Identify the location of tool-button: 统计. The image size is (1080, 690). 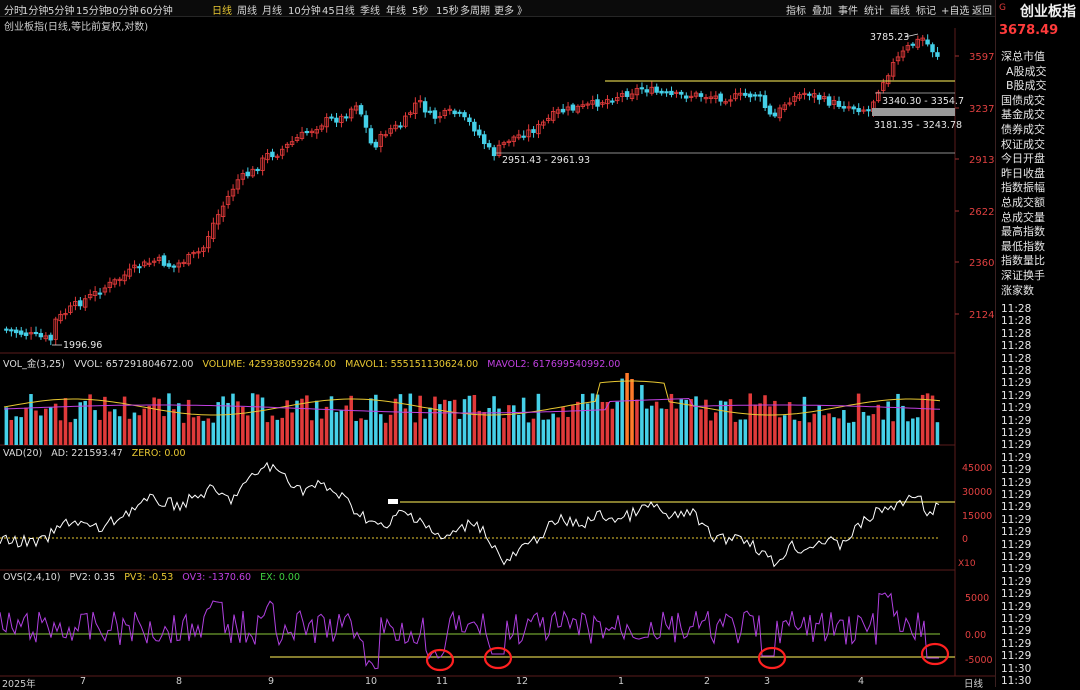
(874, 11).